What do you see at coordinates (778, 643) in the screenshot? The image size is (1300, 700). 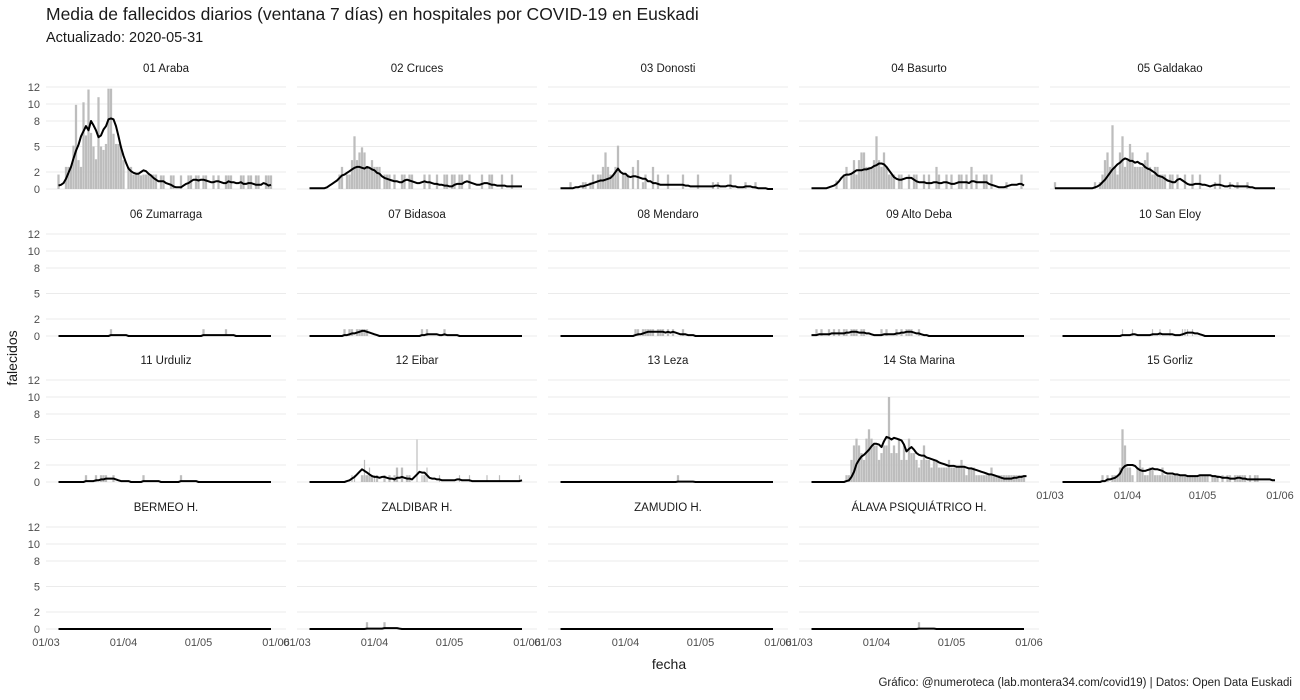 I see `x-tick-label: 01/06` at bounding box center [778, 643].